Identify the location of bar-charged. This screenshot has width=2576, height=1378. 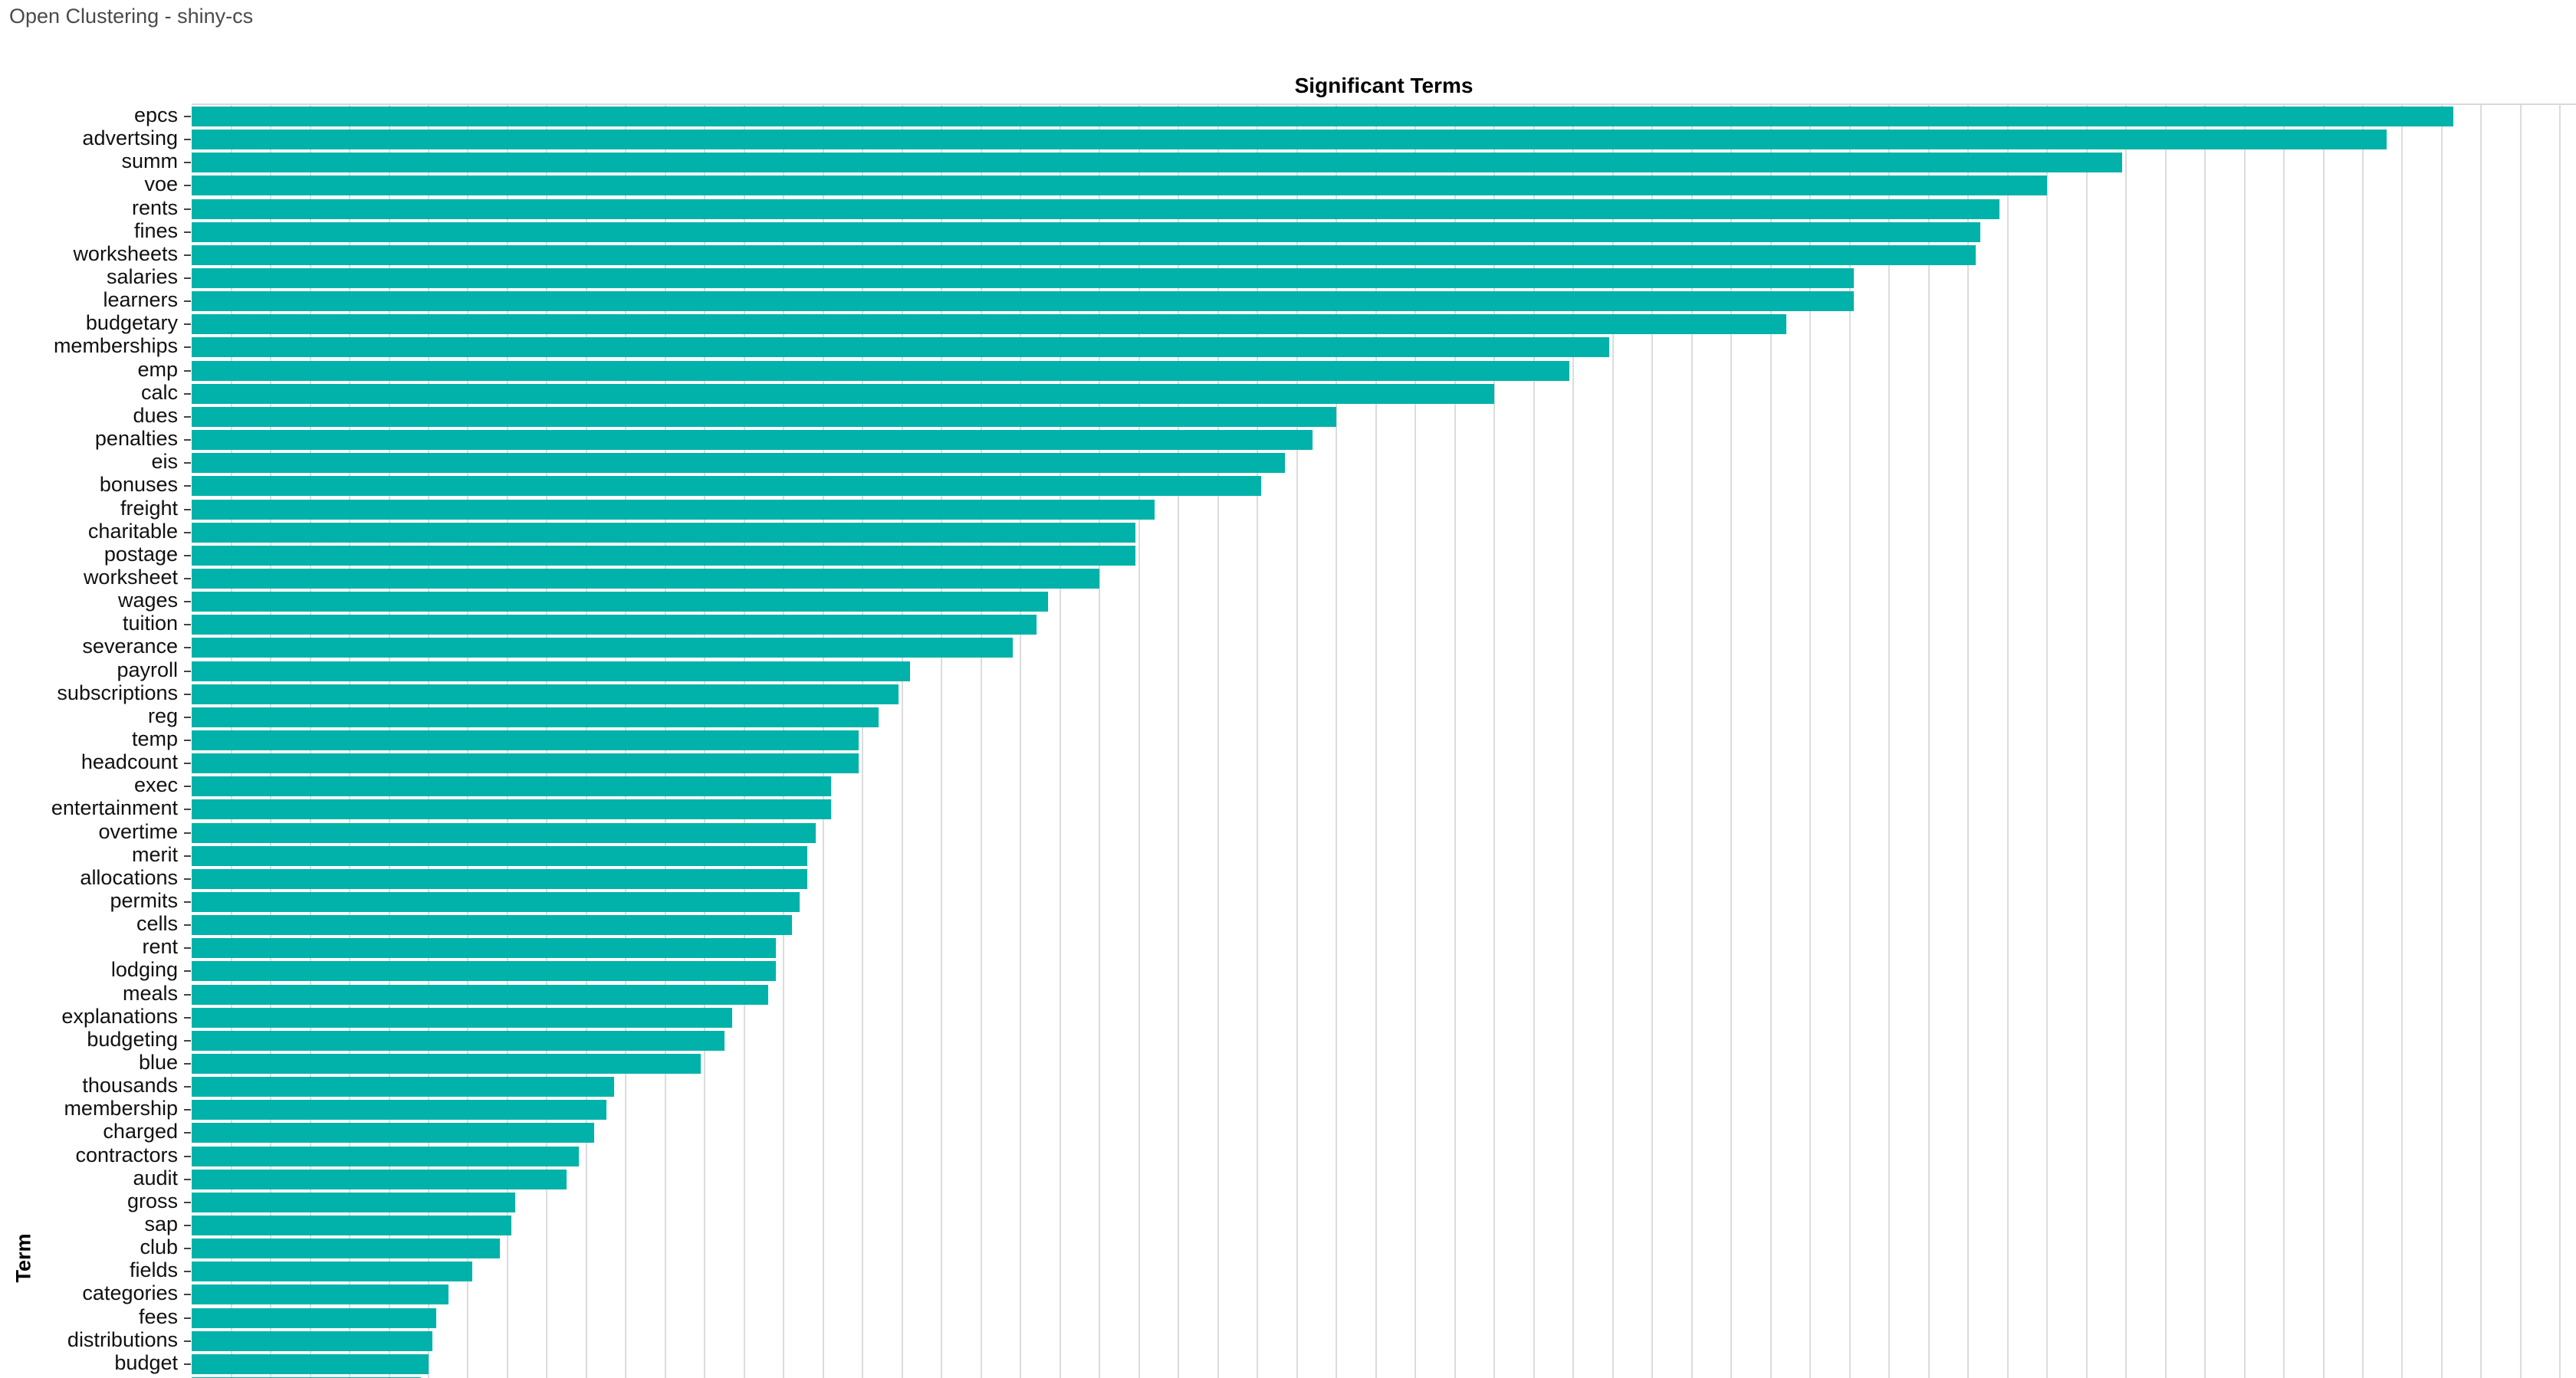
(393, 1133).